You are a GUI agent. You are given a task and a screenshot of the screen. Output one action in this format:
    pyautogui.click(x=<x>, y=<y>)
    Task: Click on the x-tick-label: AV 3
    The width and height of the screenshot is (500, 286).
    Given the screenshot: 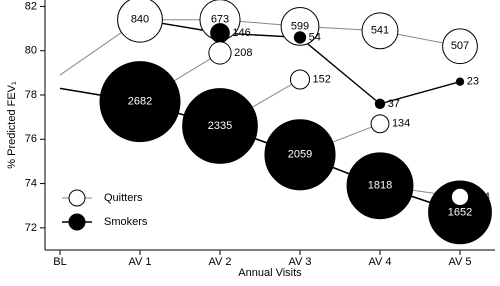 What is the action you would take?
    pyautogui.click(x=299, y=262)
    